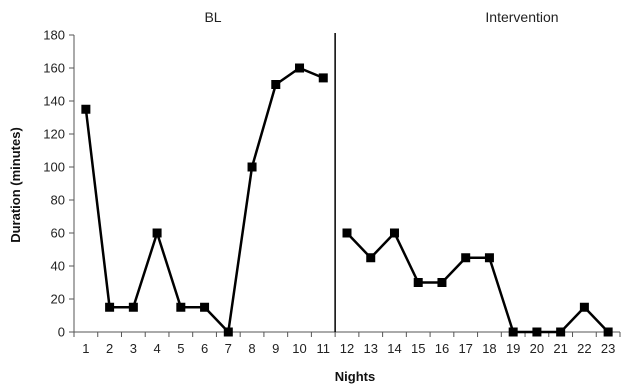 The height and width of the screenshot is (385, 622). What do you see at coordinates (442, 348) in the screenshot?
I see `x-tick-label: 16` at bounding box center [442, 348].